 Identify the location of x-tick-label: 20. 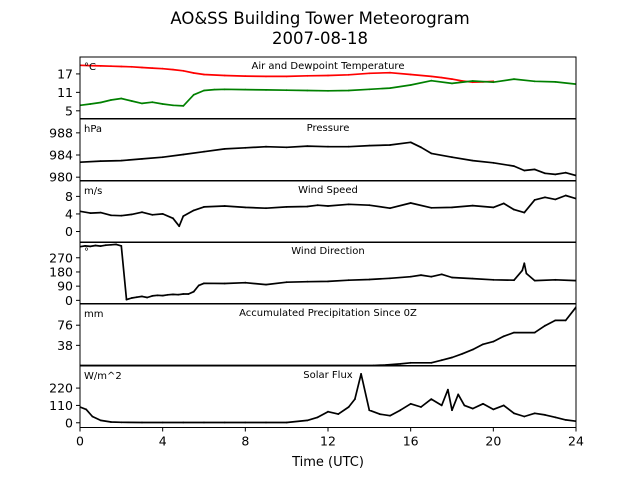
(493, 441).